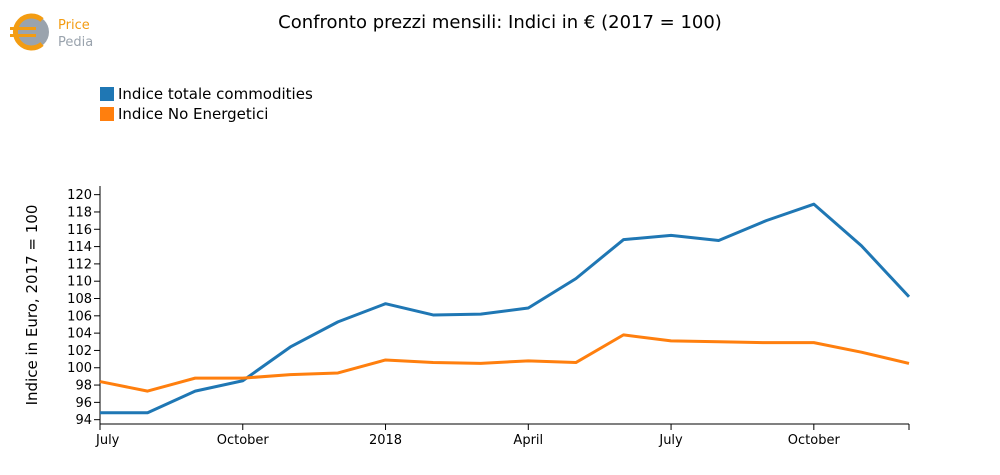  What do you see at coordinates (79, 195) in the screenshot?
I see `y-tick-label: 120` at bounding box center [79, 195].